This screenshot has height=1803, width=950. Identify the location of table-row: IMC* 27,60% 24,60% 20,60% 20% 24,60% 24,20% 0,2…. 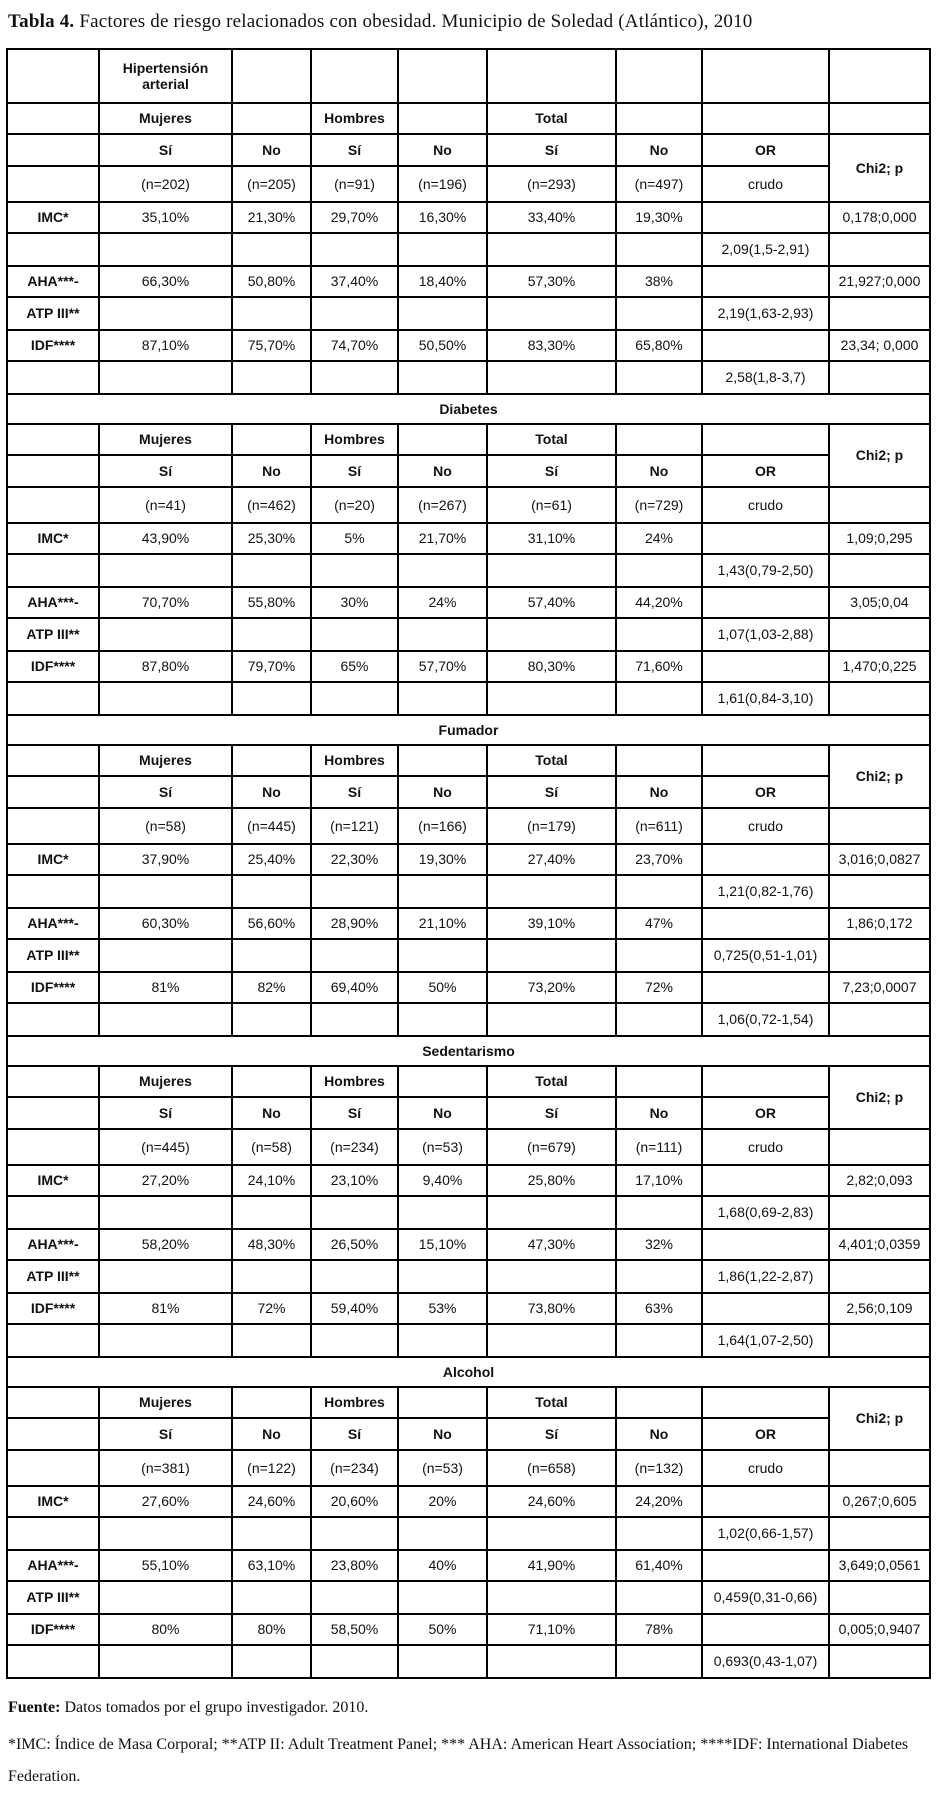
(468, 1501).